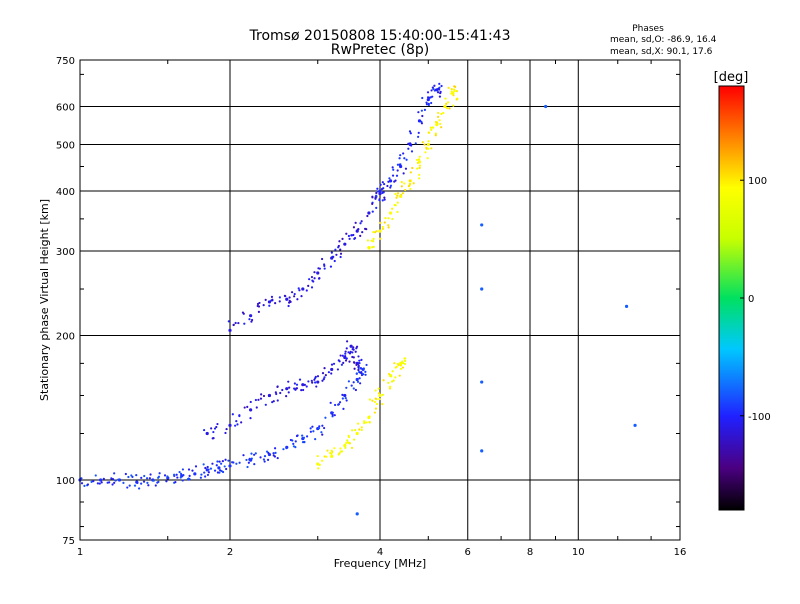 The width and height of the screenshot is (800, 604). What do you see at coordinates (530, 552) in the screenshot?
I see `x-tick-label: 8` at bounding box center [530, 552].